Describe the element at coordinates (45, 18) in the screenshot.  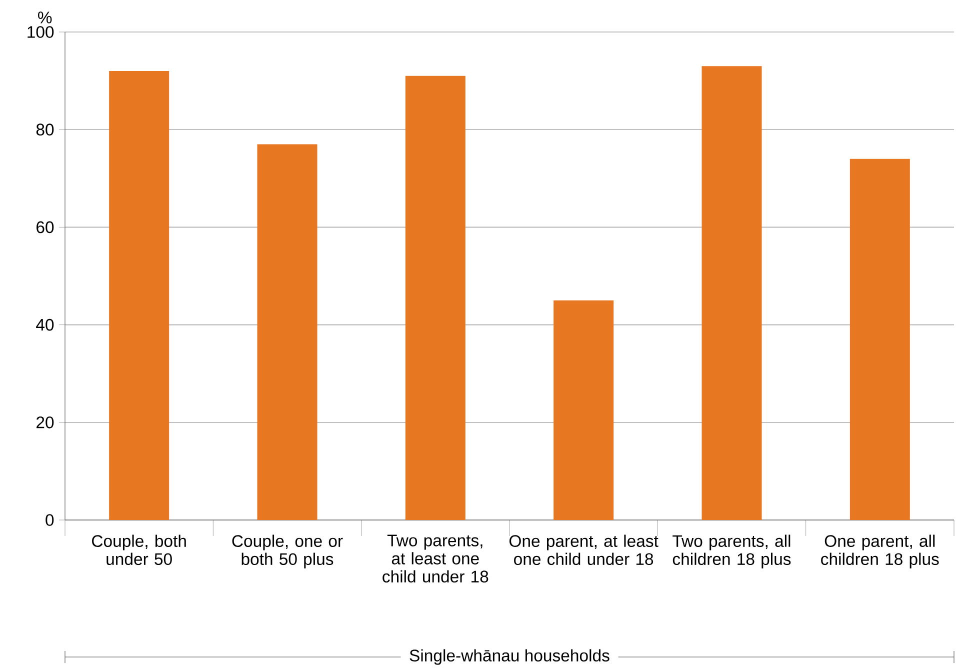
I see `y-axis-title: %` at that location.